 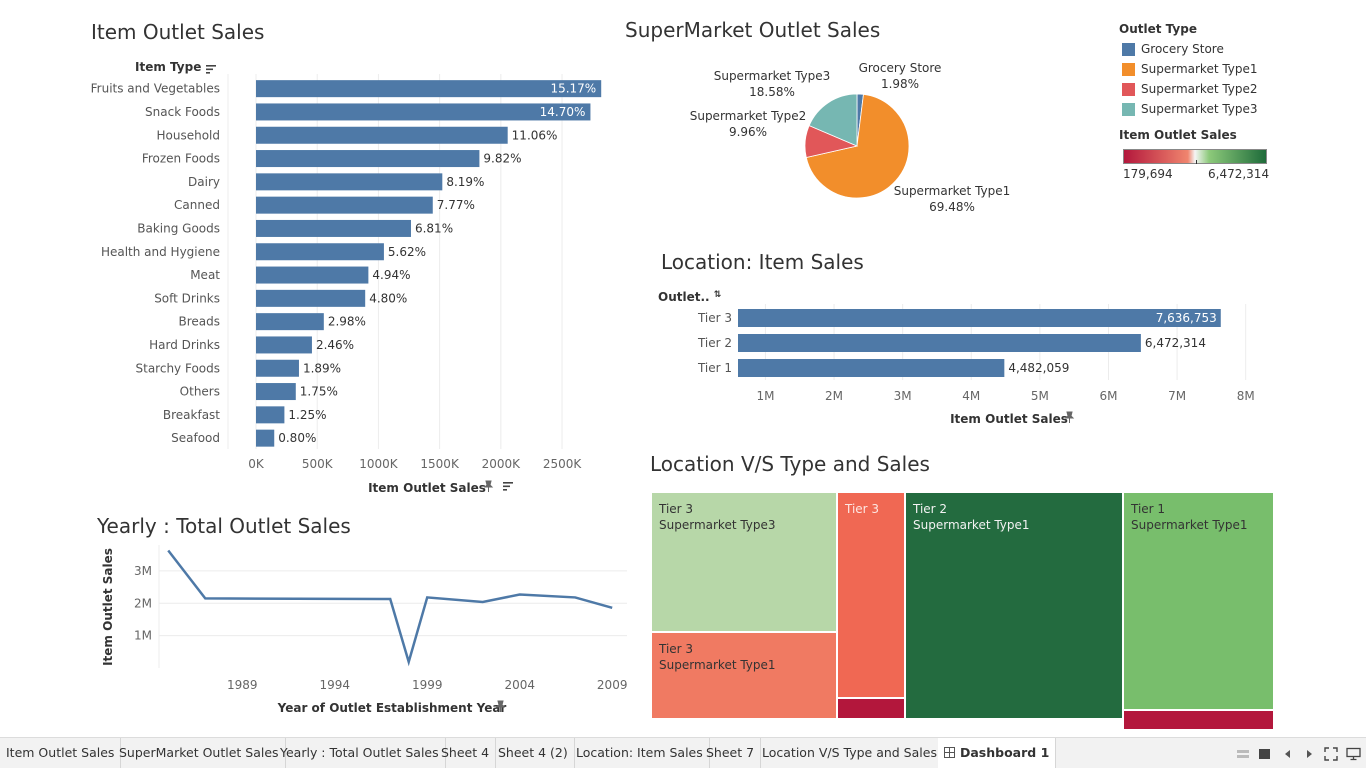 What do you see at coordinates (1199, 89) in the screenshot?
I see `legend-label: Supermarket Type2` at bounding box center [1199, 89].